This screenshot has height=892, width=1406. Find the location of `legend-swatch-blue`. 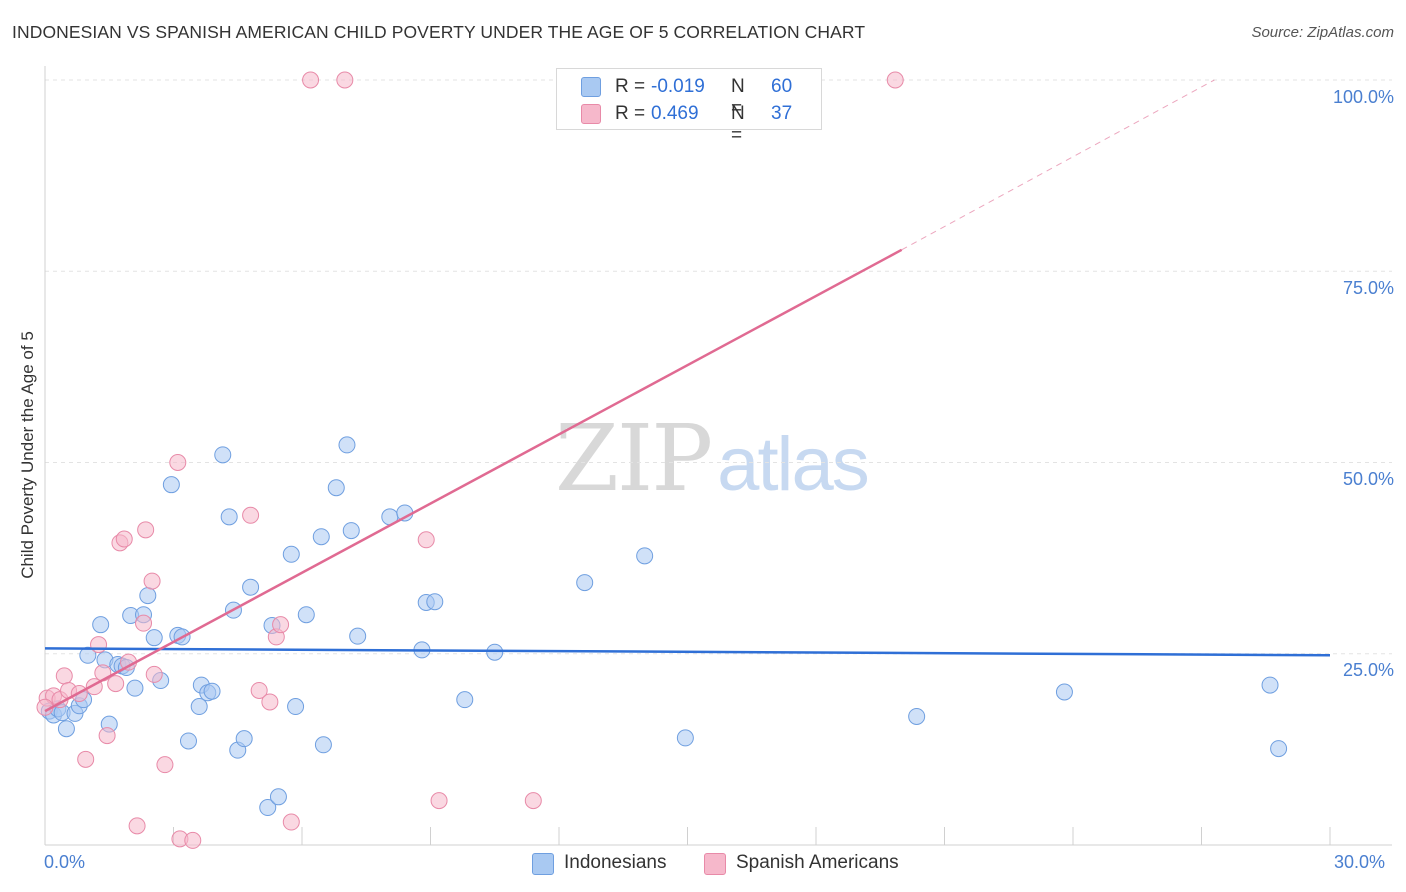

legend-swatch-blue is located at coordinates (591, 87).